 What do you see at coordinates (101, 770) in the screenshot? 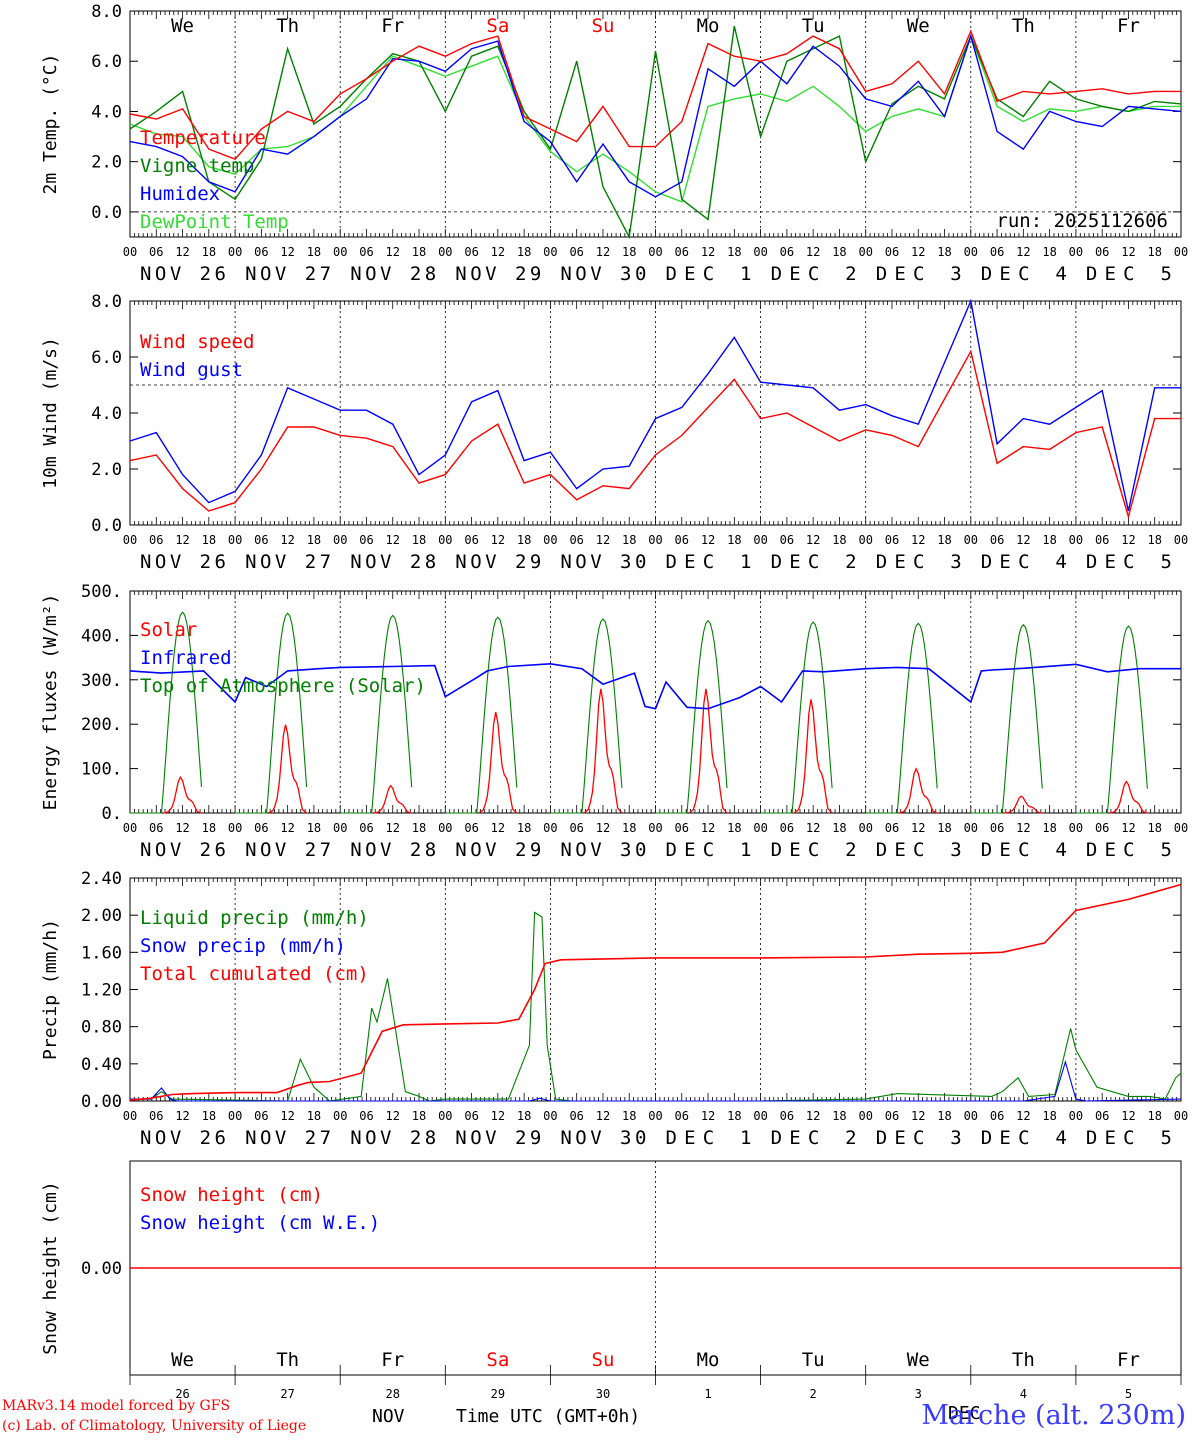
I see `y-tick-label: 100.` at bounding box center [101, 770].